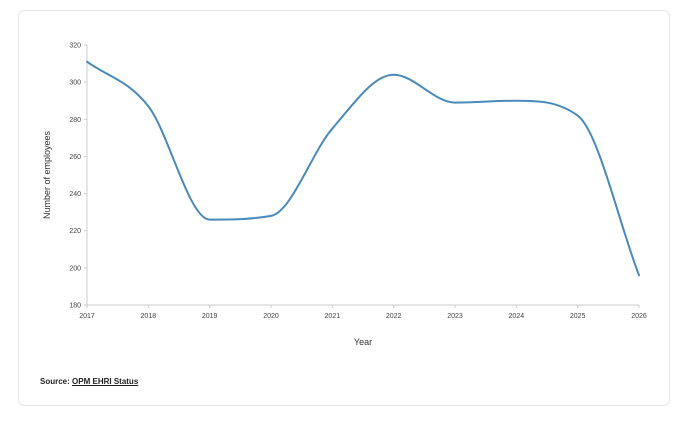 Image resolution: width=684 pixels, height=428 pixels. I want to click on x-axis-title: Year, so click(363, 342).